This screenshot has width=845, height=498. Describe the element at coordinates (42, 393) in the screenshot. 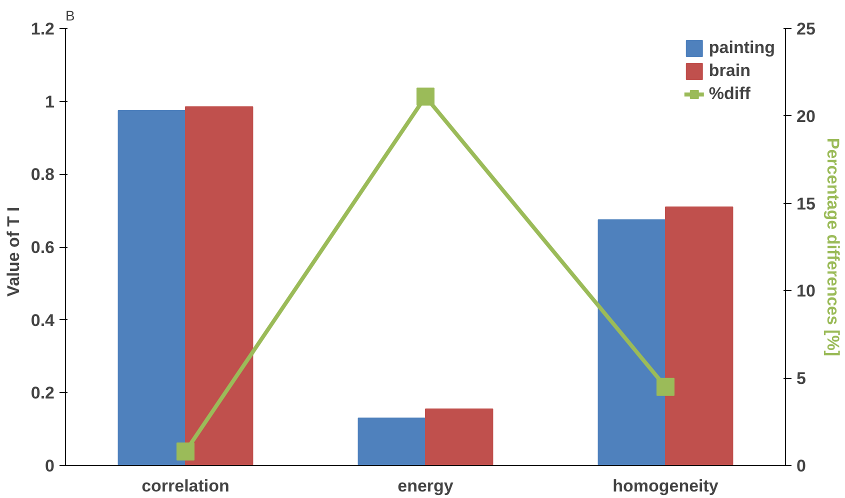

I see `y-tick-label: 0.2` at that location.